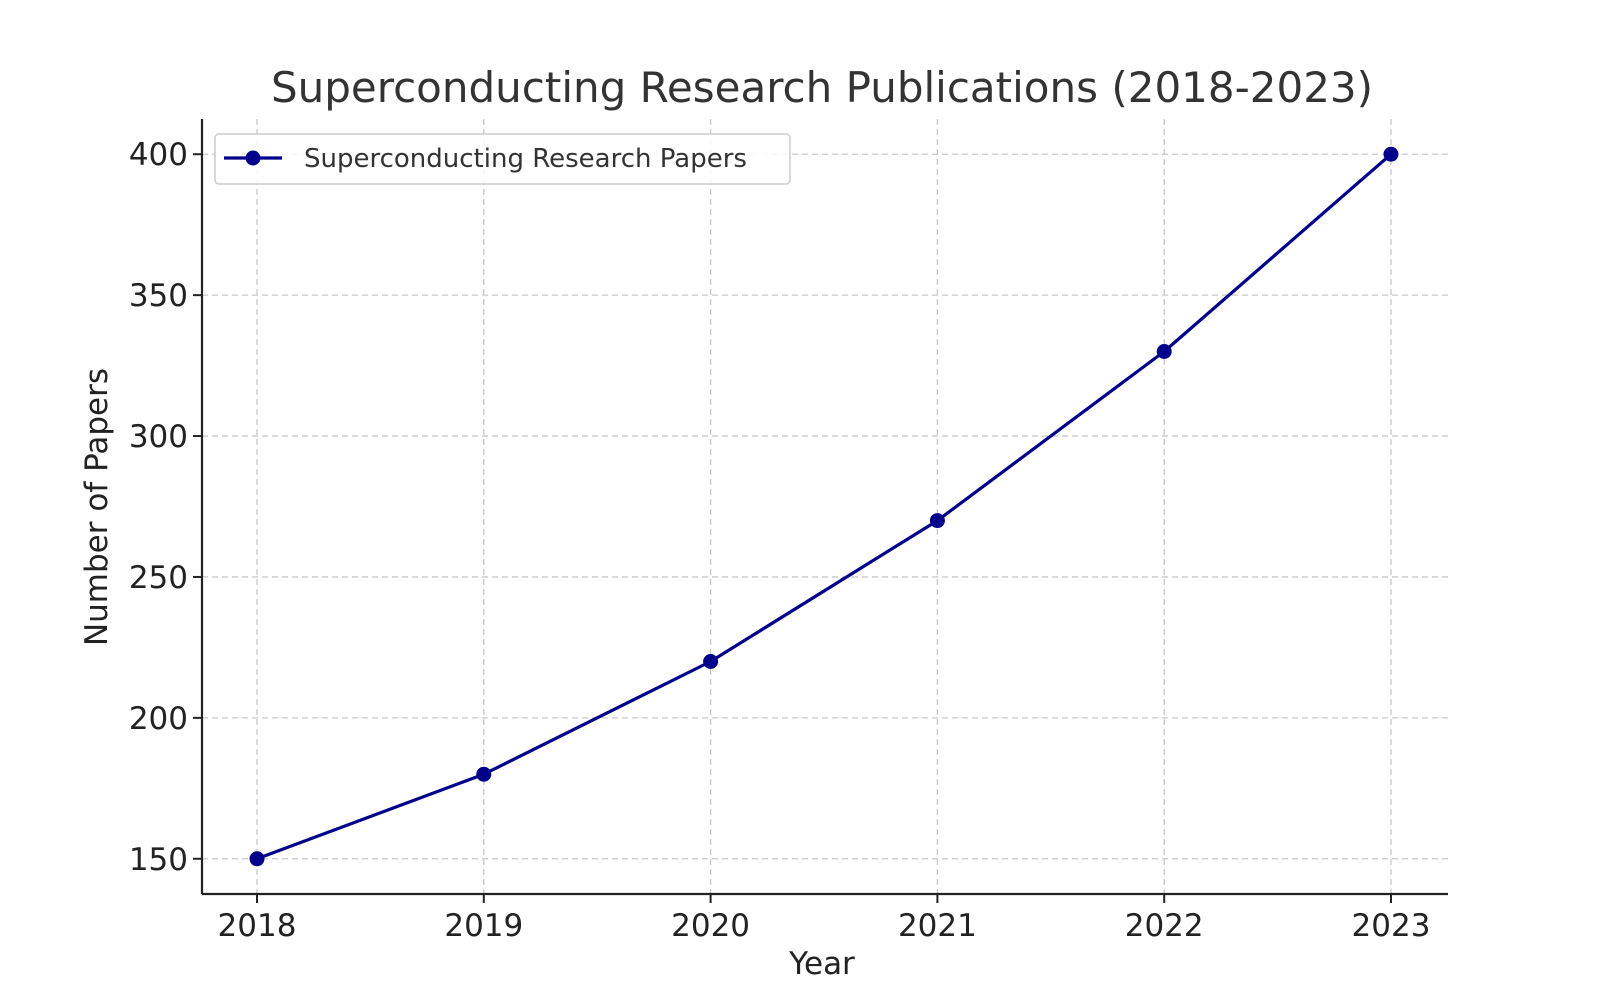  Describe the element at coordinates (1164, 926) in the screenshot. I see `x-tick-label: 2022` at that location.